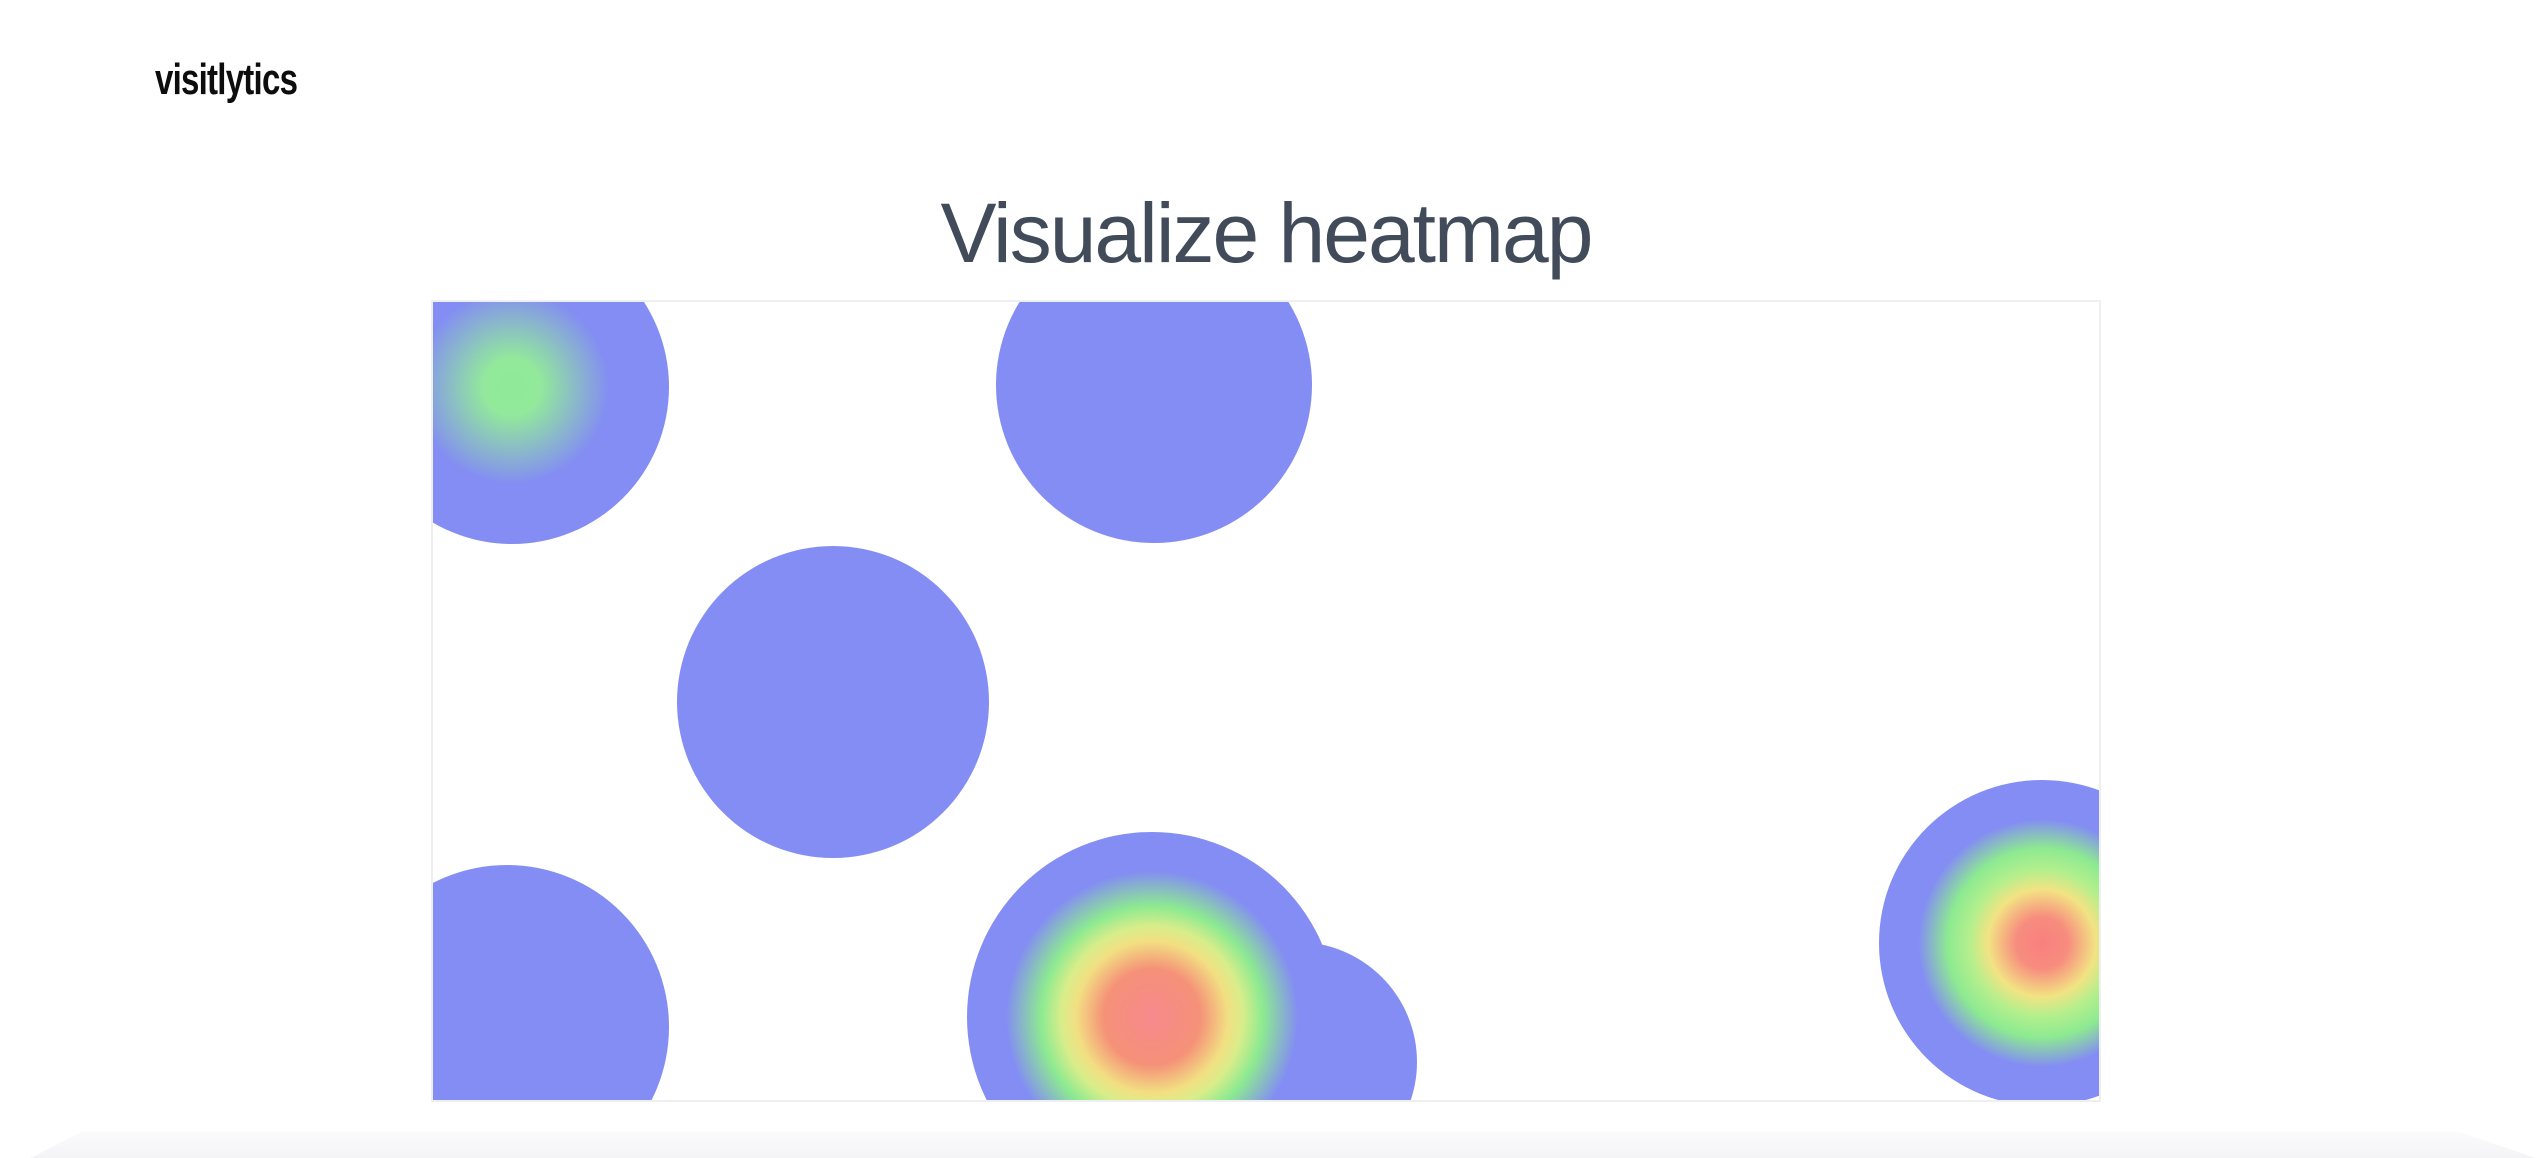 The width and height of the screenshot is (2536, 1158). I want to click on page-title: Visualize heatmap, so click(1267, 233).